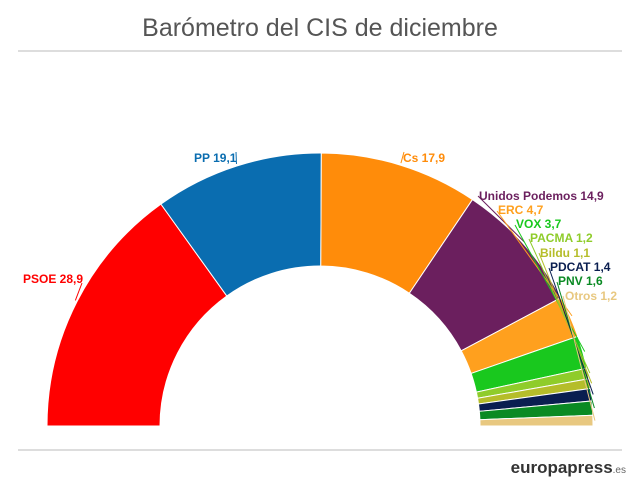 The image size is (640, 484). I want to click on chart-title: Barómetro del CIS de diciembre, so click(320, 28).